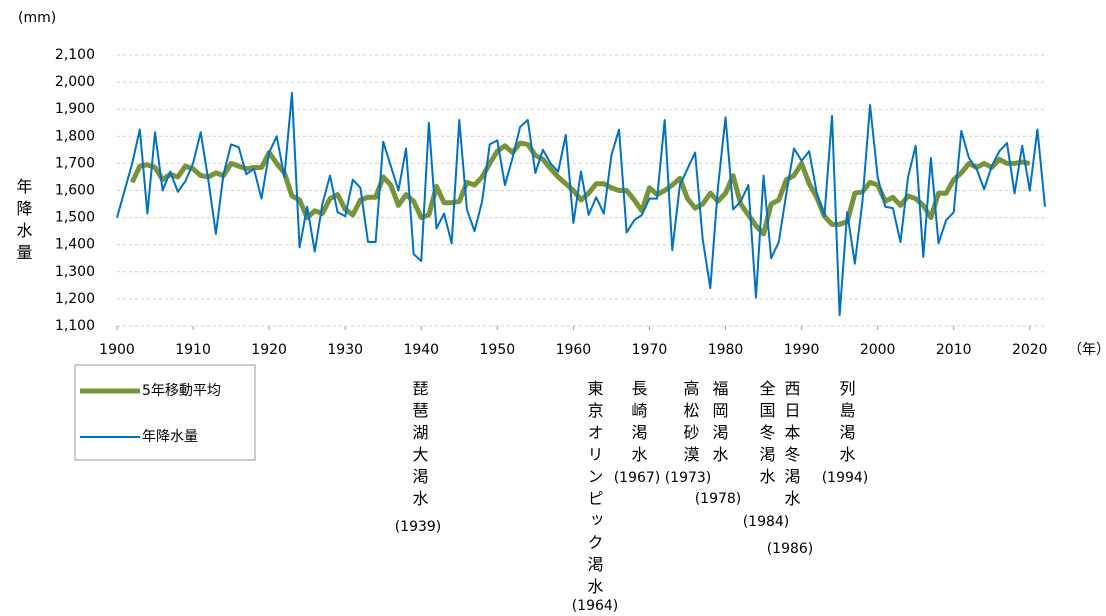 This screenshot has height=616, width=1106. Describe the element at coordinates (23, 222) in the screenshot. I see `y-axis-label: 年降水量` at that location.